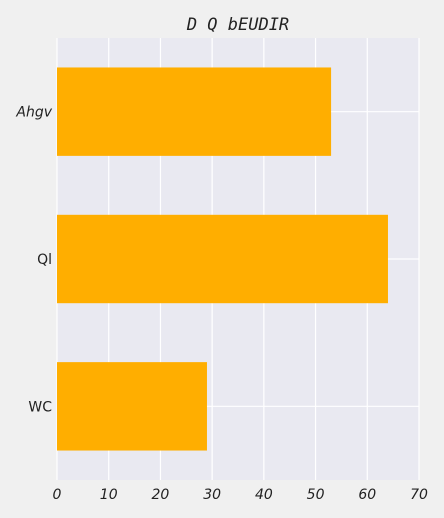  Describe the element at coordinates (109, 495) in the screenshot. I see `x-tick-label: 10` at that location.